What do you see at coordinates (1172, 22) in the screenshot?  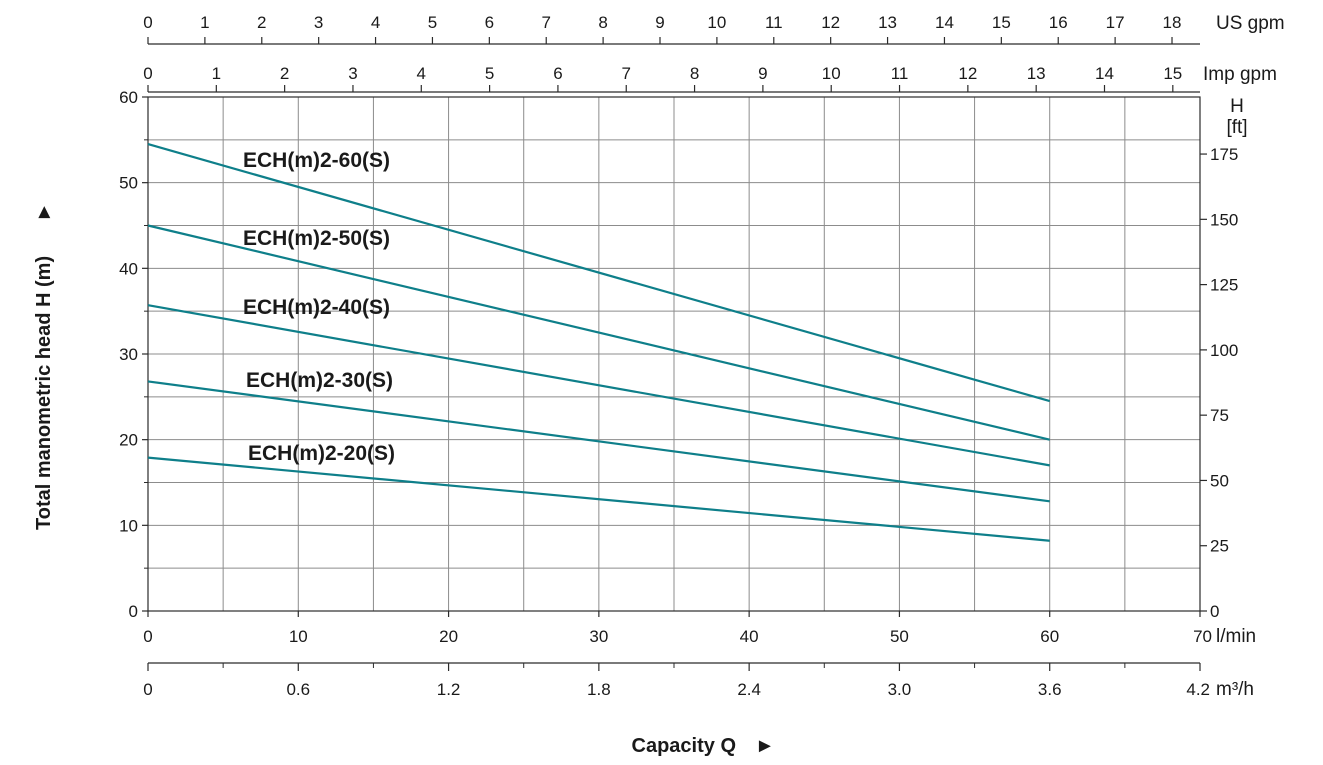 I see `us-gpm-tick-label: 18` at bounding box center [1172, 22].